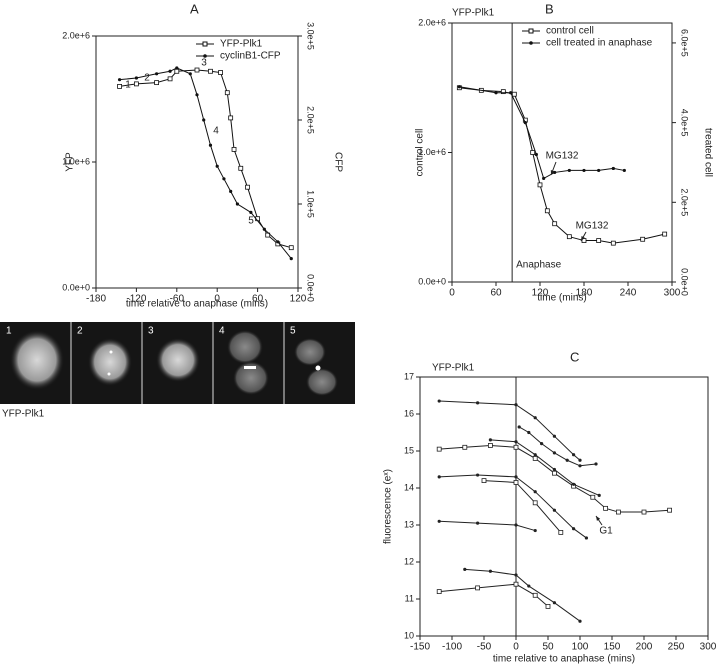 This screenshot has height=666, width=720. What do you see at coordinates (409, 561) in the screenshot?
I see `y-tick-label: 12` at bounding box center [409, 561].